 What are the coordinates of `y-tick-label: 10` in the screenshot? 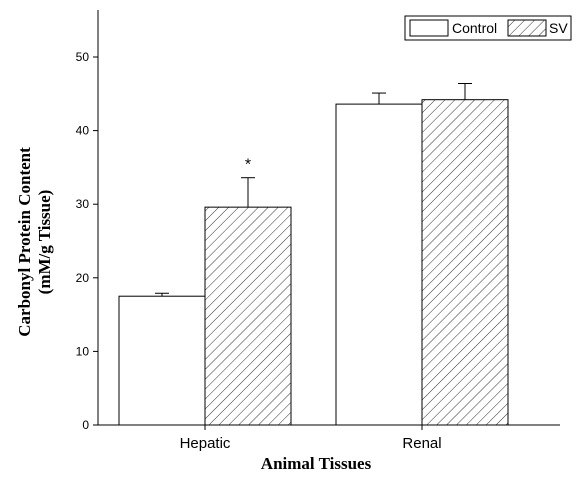 It's located at (83, 351).